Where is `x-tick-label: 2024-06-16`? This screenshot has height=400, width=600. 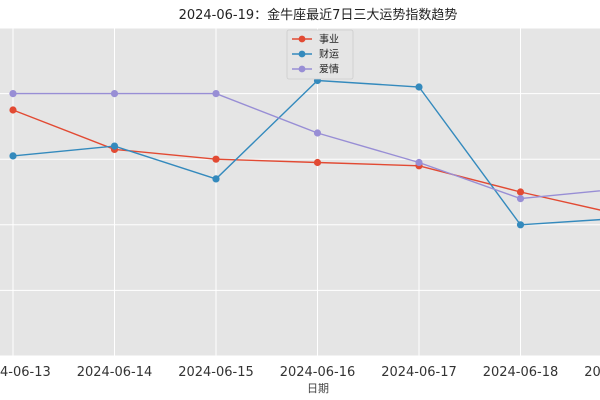 x-tick-label: 2024-06-16 is located at coordinates (318, 372).